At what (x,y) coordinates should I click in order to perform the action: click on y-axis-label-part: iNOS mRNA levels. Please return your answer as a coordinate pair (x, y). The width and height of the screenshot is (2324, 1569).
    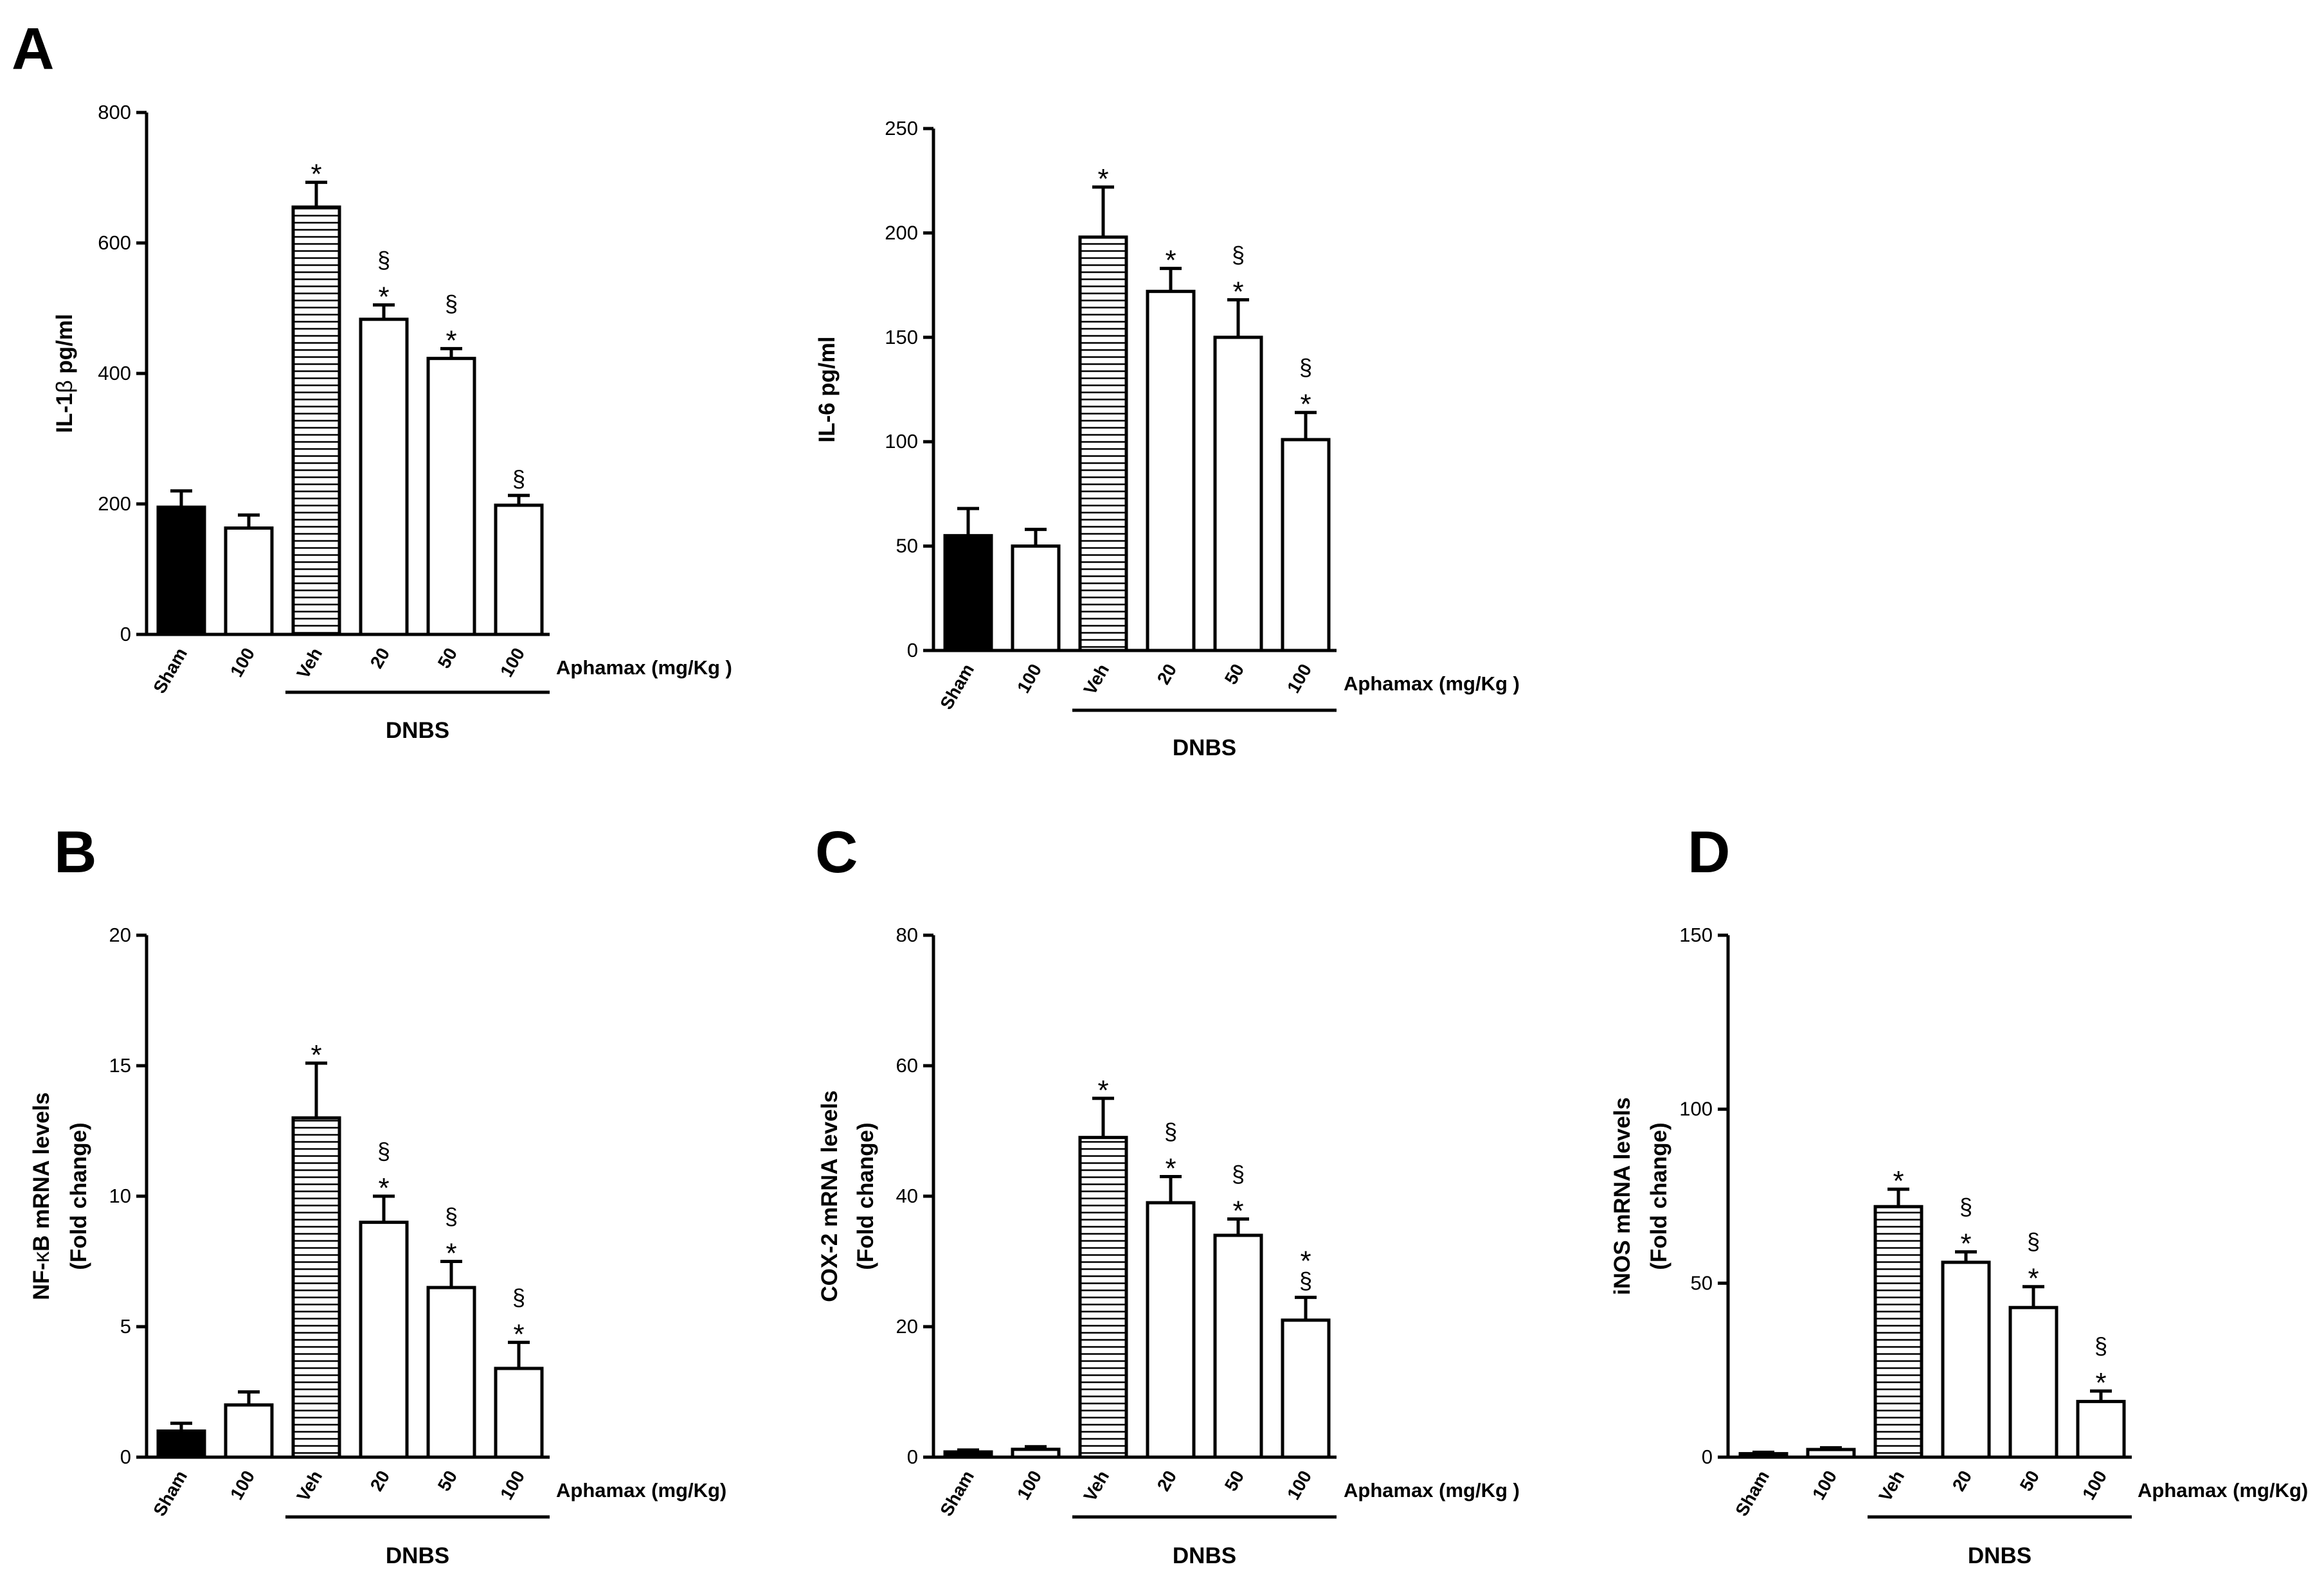
    Looking at the image, I should click on (1622, 1196).